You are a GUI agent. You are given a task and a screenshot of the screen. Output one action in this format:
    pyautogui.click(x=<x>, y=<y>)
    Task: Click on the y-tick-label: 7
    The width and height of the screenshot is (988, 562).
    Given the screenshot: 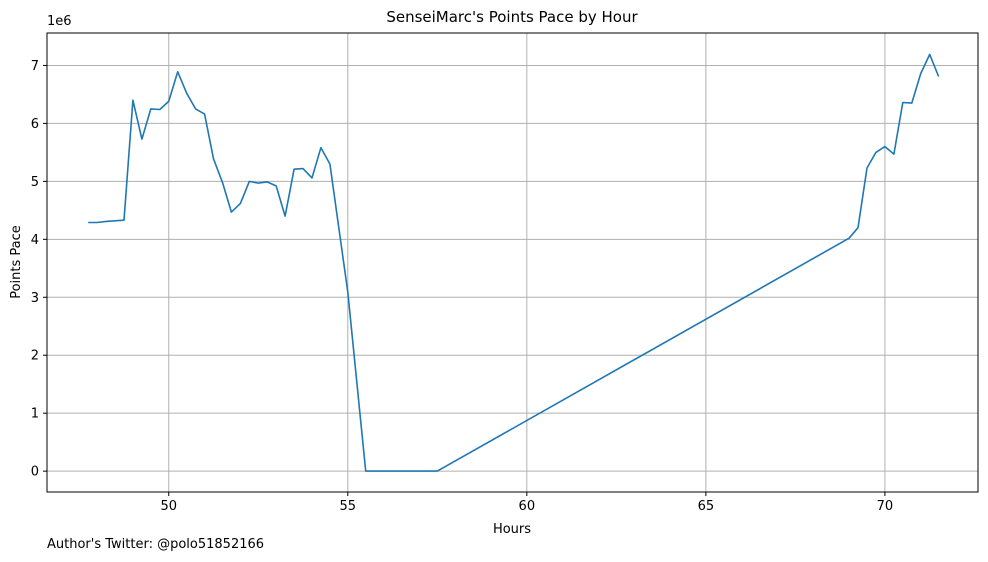 What is the action you would take?
    pyautogui.click(x=35, y=66)
    